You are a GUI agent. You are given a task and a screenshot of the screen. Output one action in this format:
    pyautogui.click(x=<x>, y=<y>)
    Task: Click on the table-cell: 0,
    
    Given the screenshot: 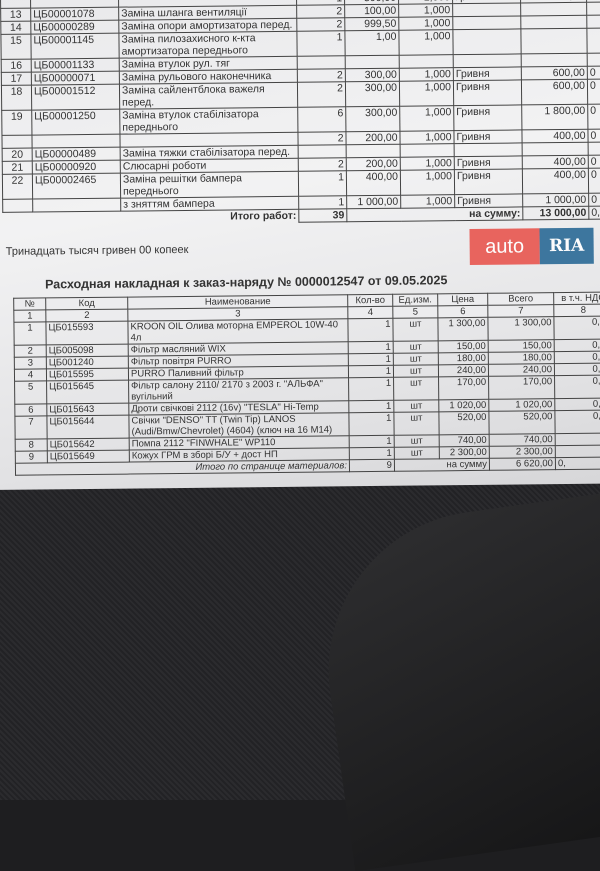 What is the action you would take?
    pyautogui.click(x=577, y=439)
    